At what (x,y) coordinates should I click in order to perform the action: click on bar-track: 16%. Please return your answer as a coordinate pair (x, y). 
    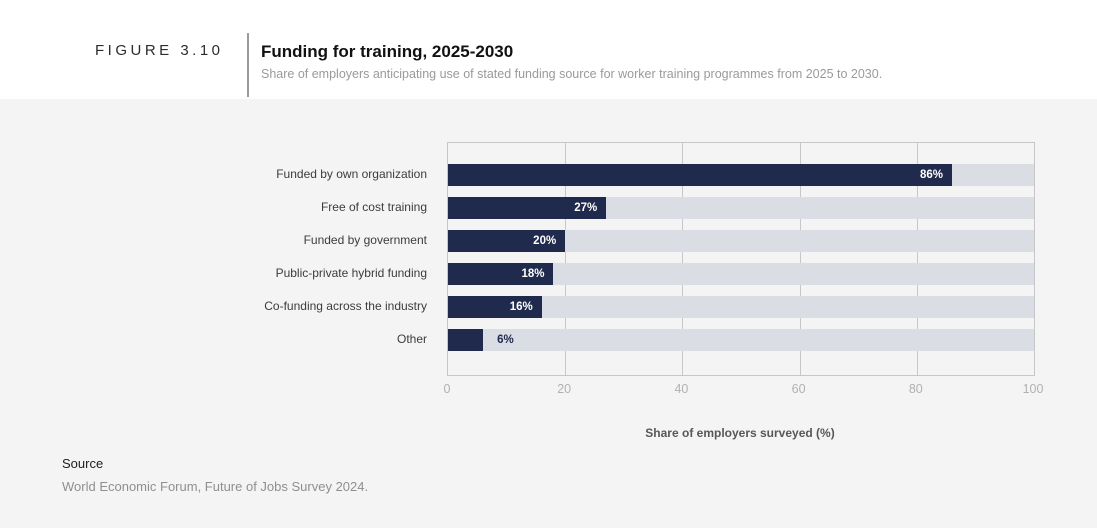
    Looking at the image, I should click on (741, 307).